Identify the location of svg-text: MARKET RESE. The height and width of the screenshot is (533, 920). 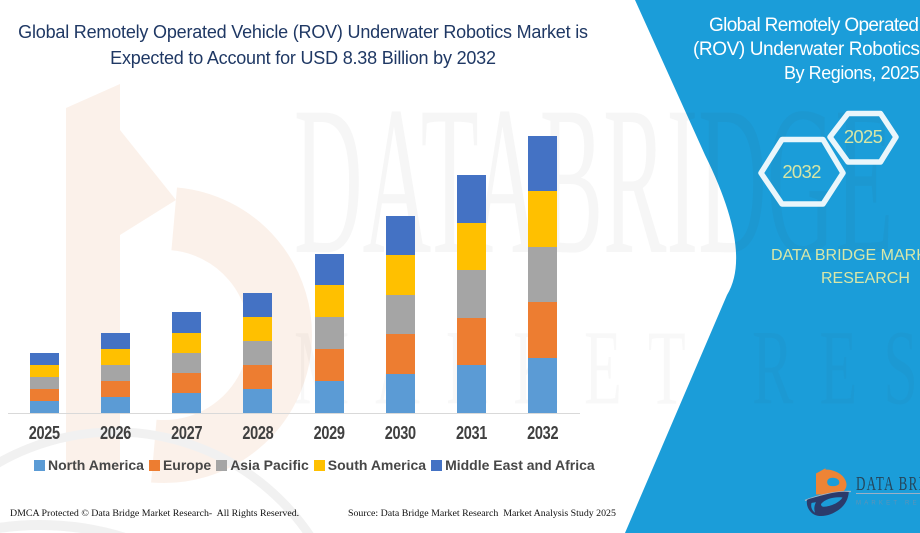
(888, 504).